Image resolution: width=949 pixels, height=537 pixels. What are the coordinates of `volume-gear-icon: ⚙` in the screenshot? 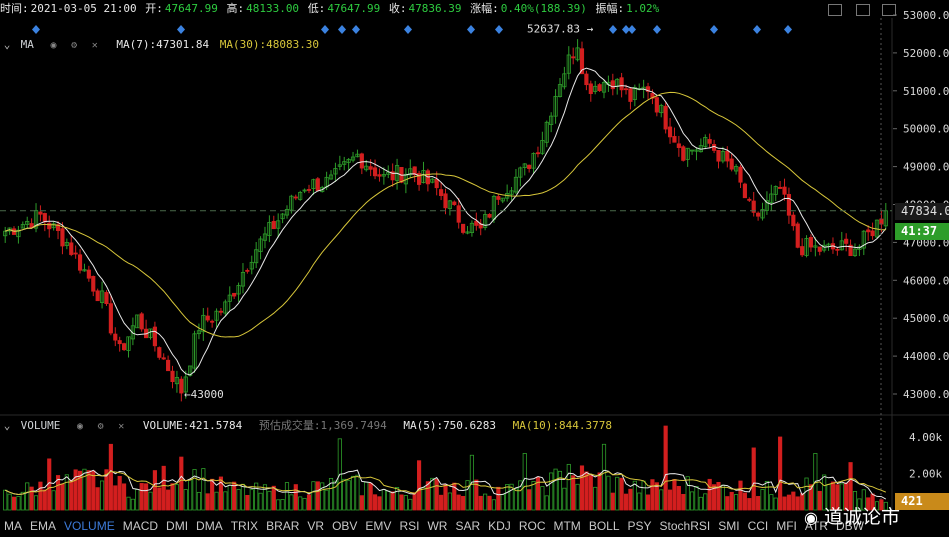 It's located at (100, 426).